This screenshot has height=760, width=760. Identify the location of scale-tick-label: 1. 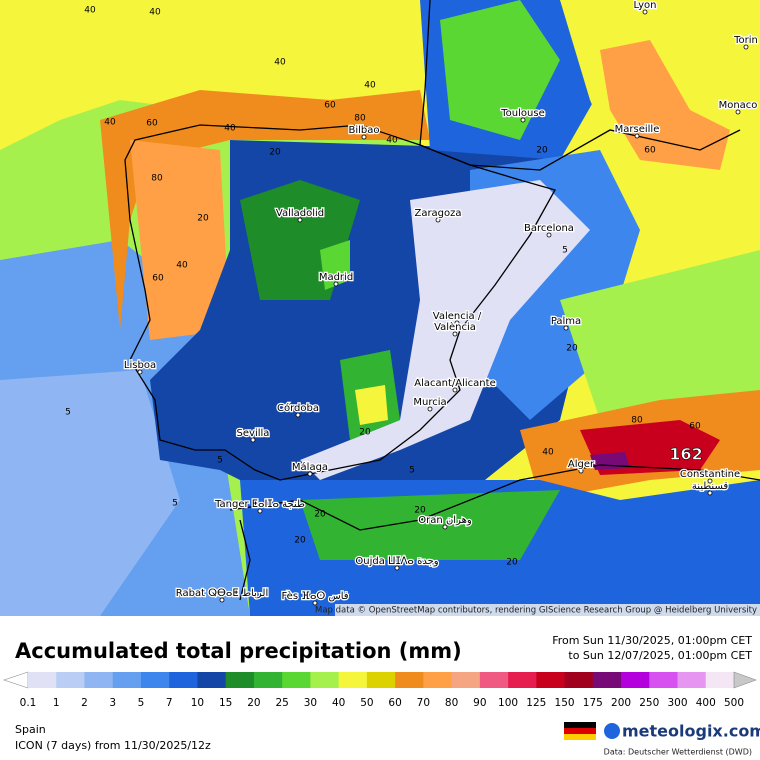
(56, 703).